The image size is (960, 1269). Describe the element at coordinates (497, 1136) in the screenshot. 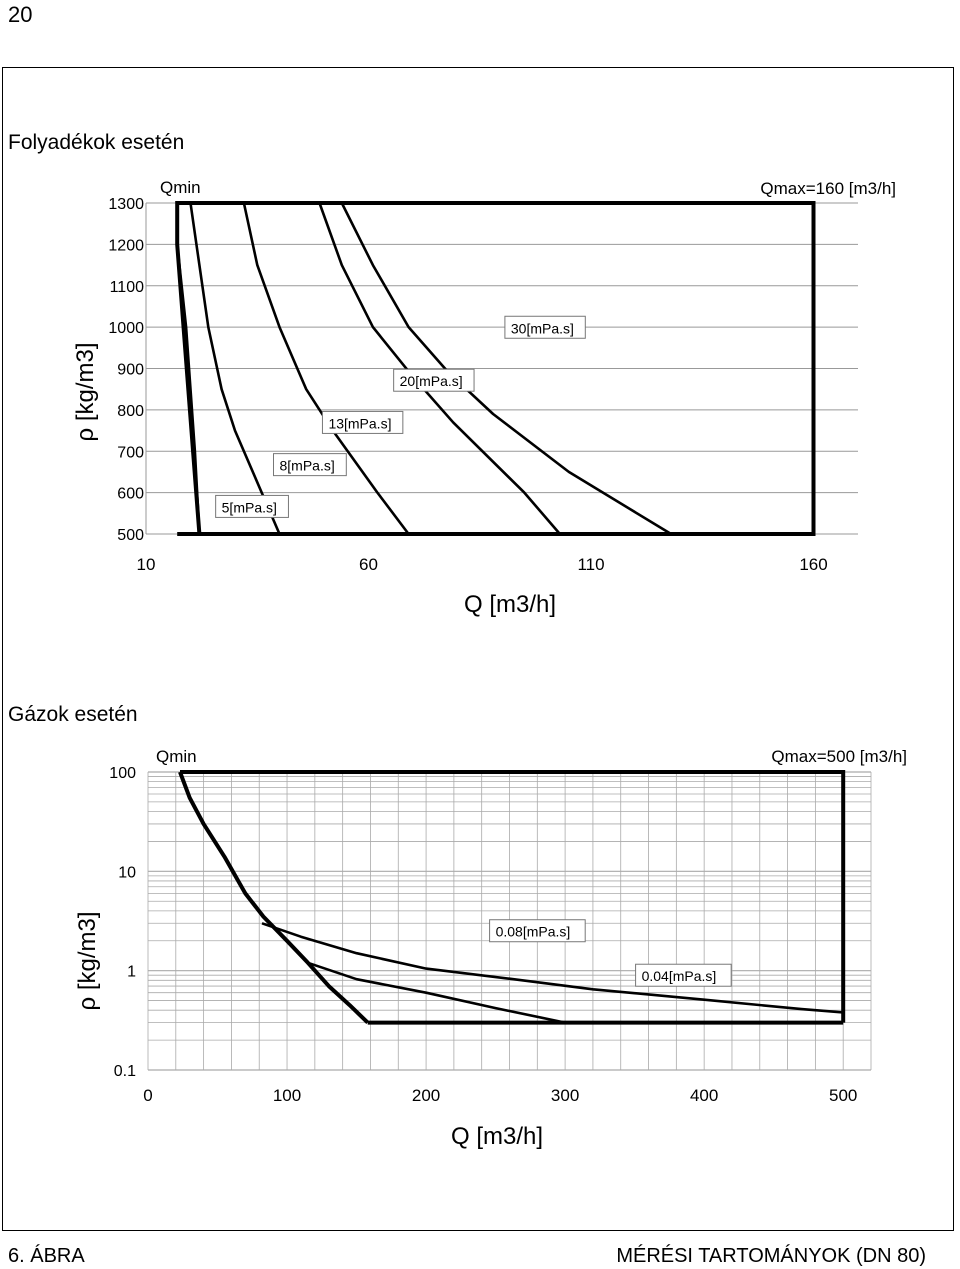

I see `gas-x-axis-label: Q [m3/h]` at that location.